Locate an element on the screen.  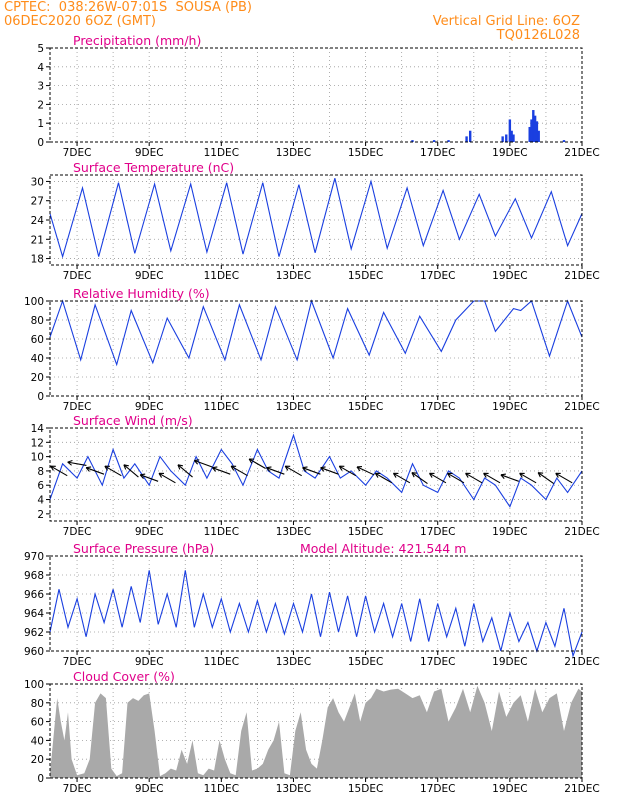
cloud-cover-xtick-label: 7DEC is located at coordinates (77, 789).